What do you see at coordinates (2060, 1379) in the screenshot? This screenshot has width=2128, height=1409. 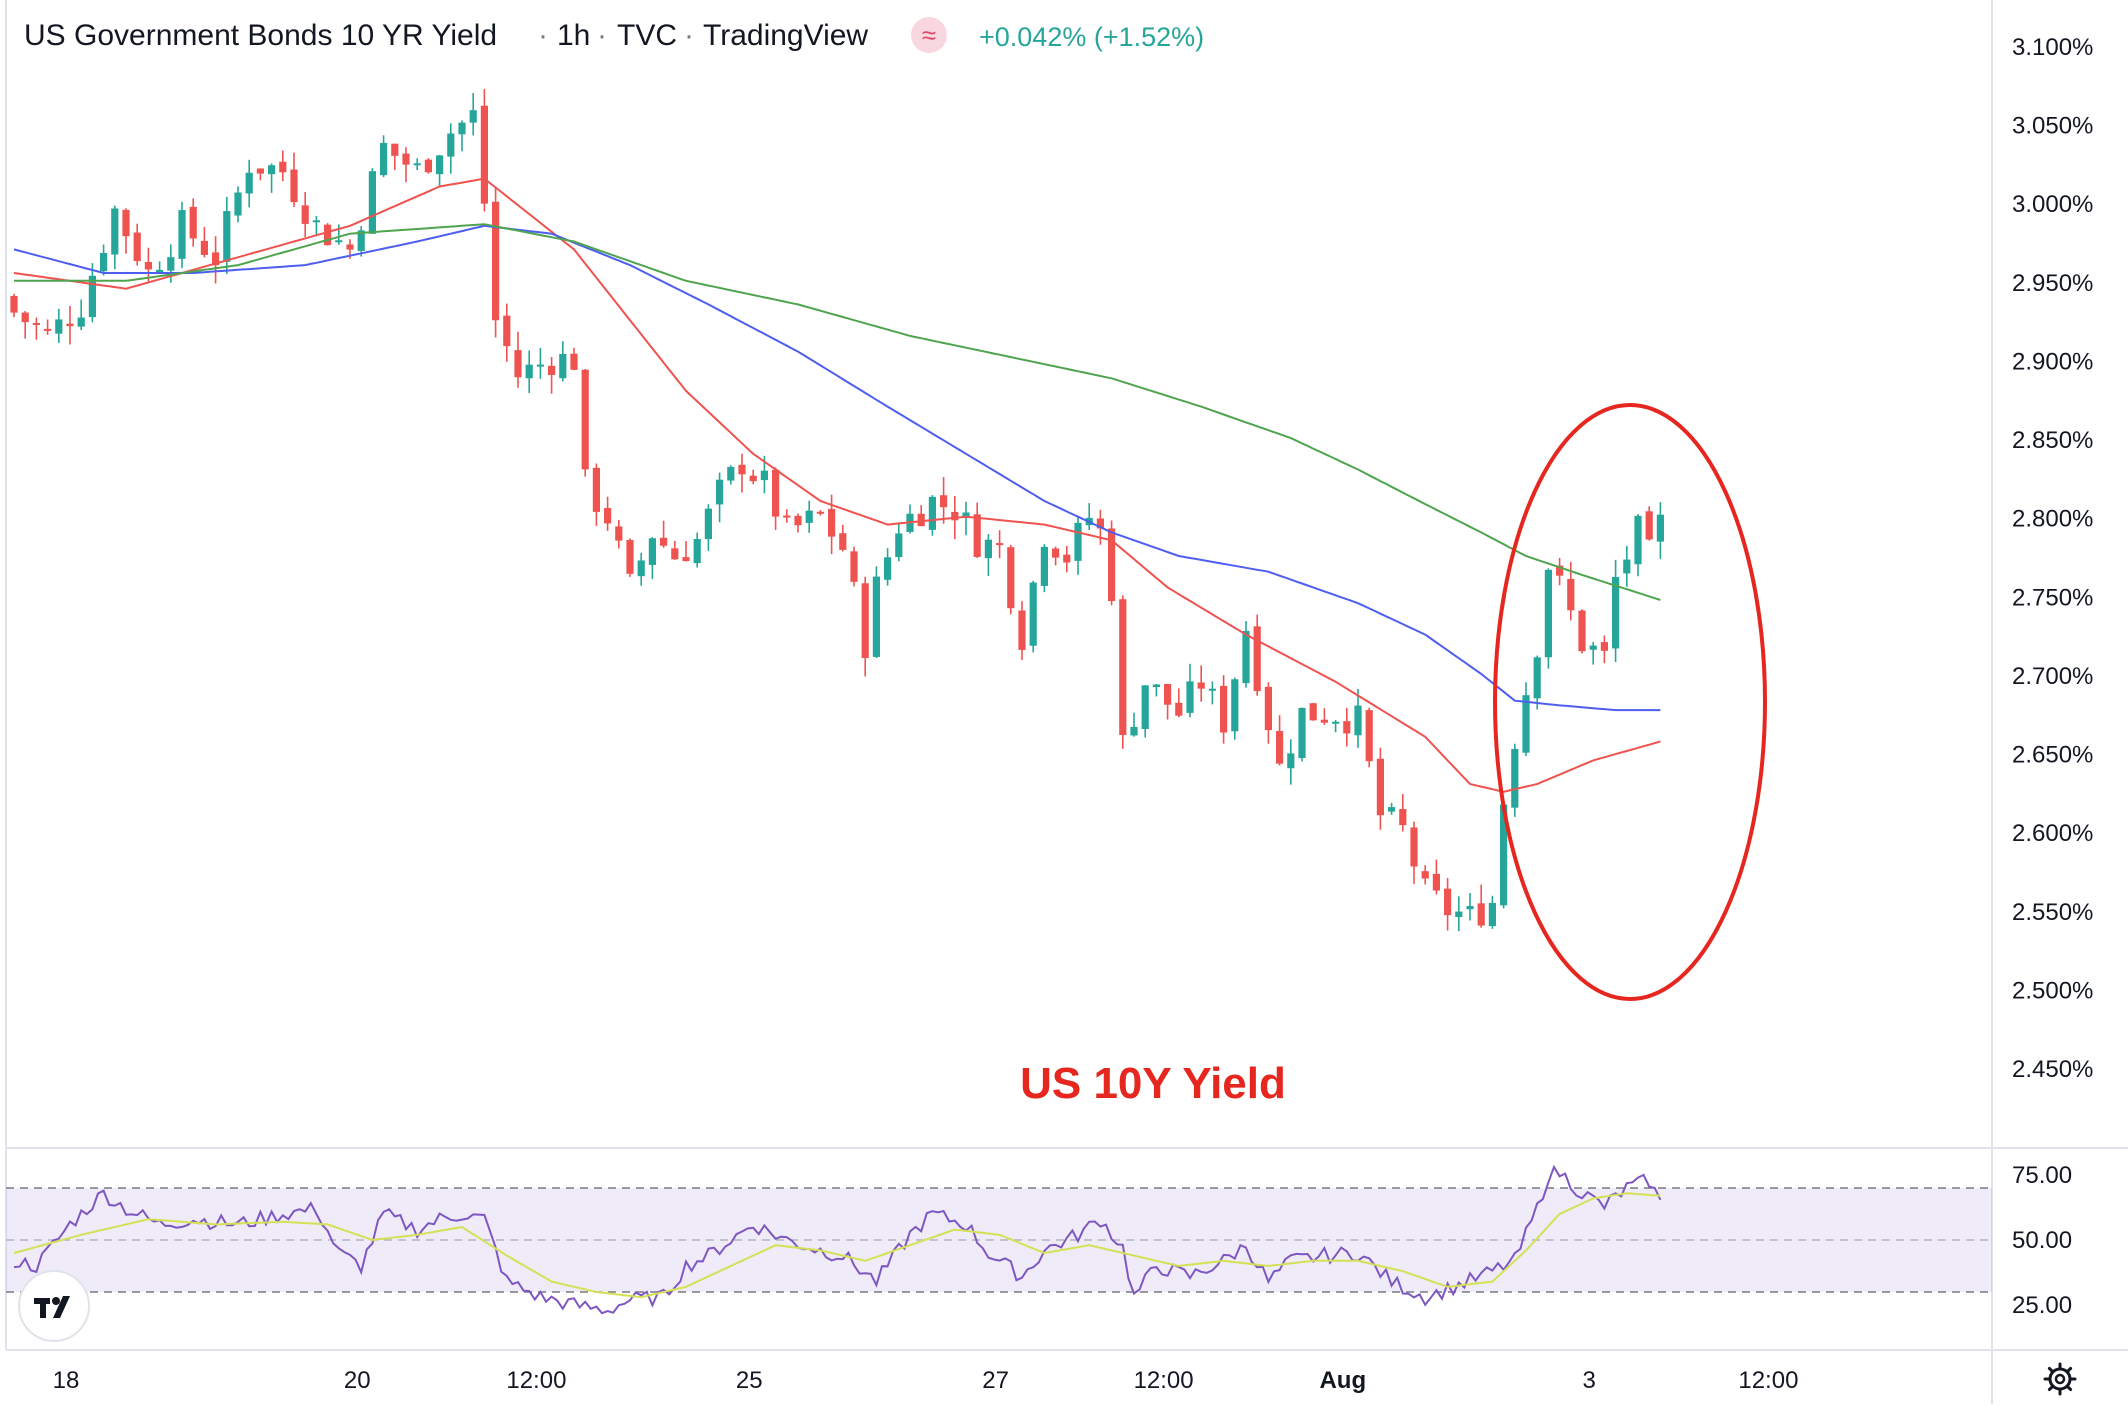 I see `settings-gear-icon` at bounding box center [2060, 1379].